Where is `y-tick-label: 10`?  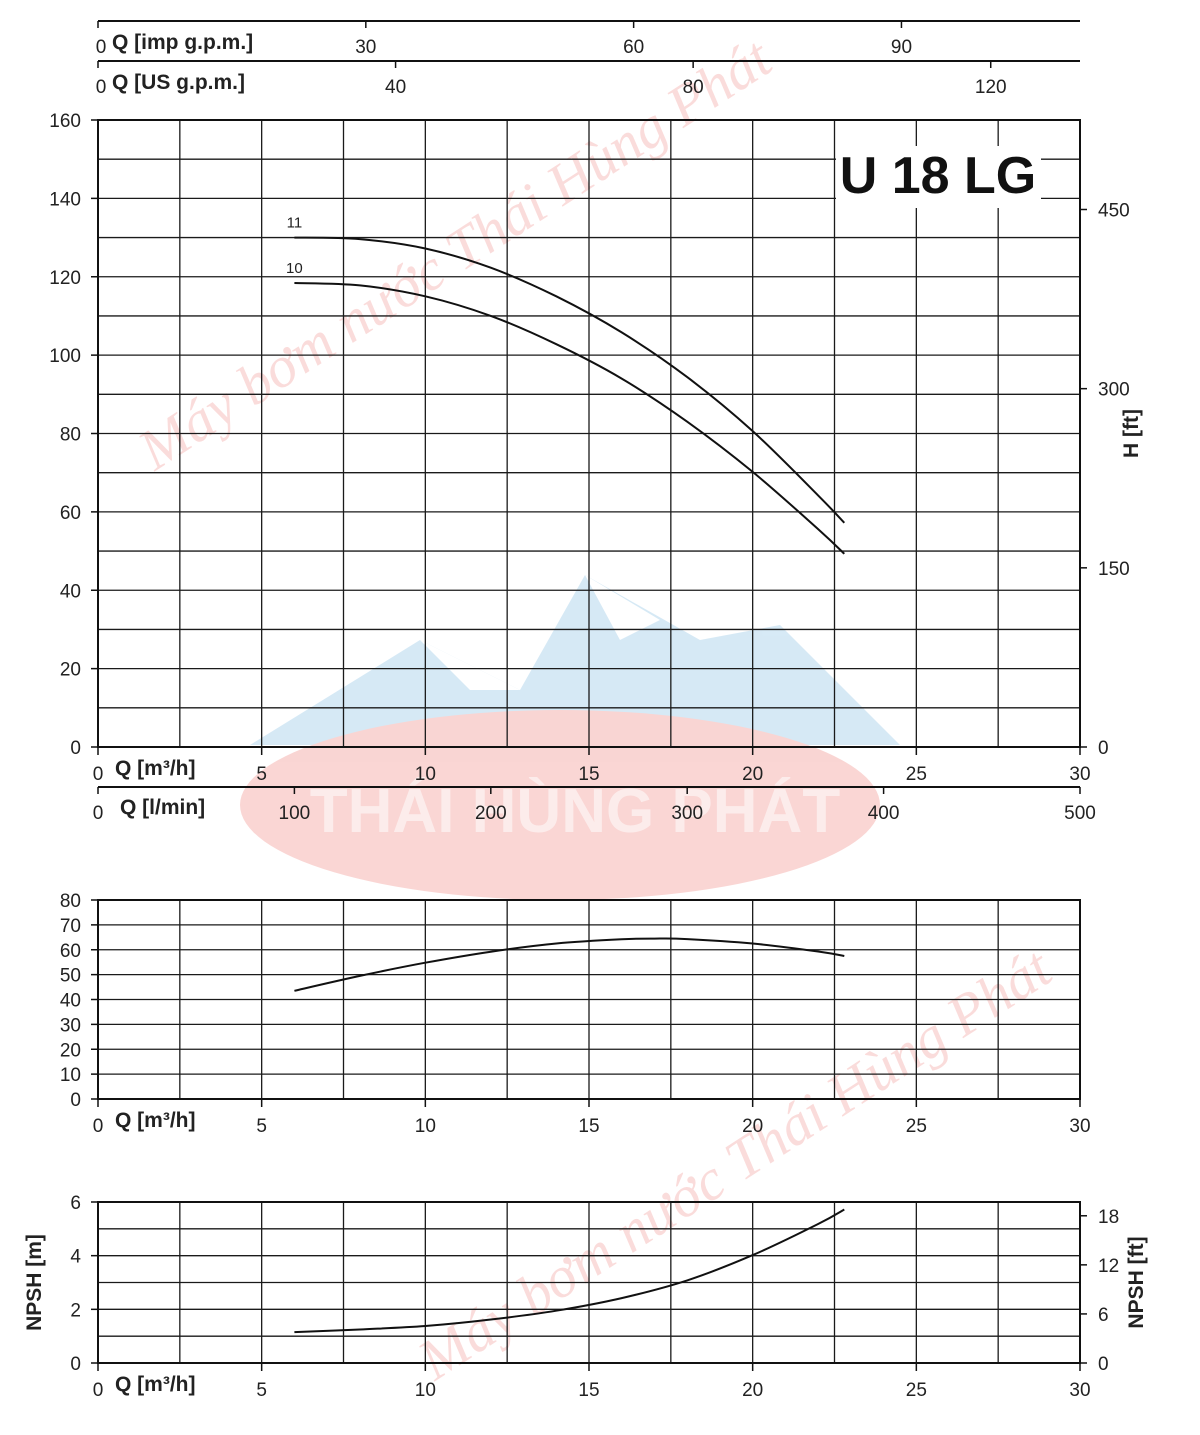
y-tick-label: 10 is located at coordinates (70, 1075).